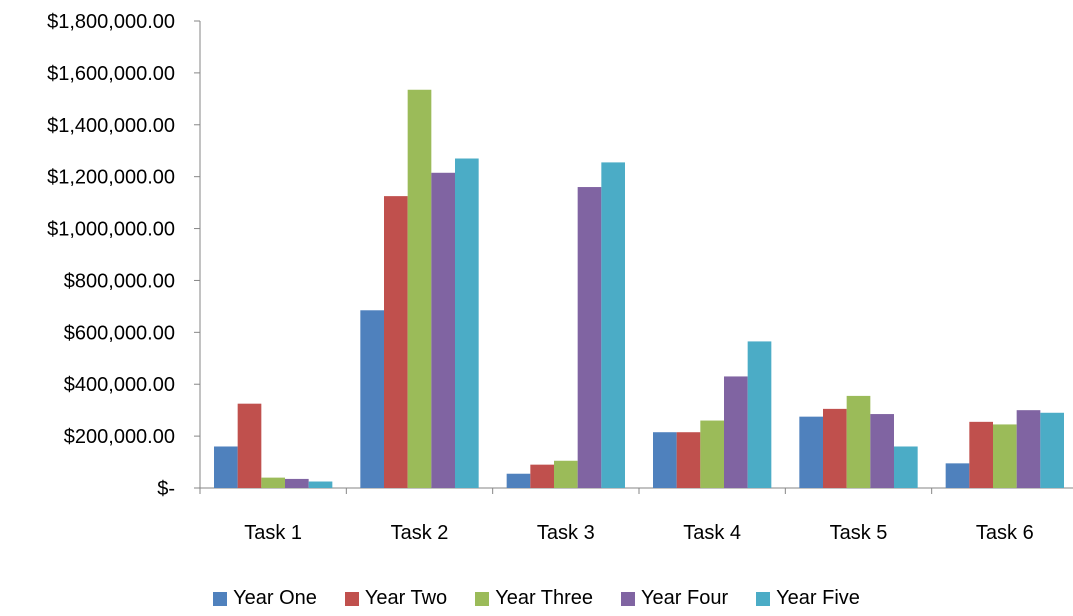 The image size is (1073, 616). What do you see at coordinates (111, 22) in the screenshot?
I see `y-tick-label: $1,800,000.00` at bounding box center [111, 22].